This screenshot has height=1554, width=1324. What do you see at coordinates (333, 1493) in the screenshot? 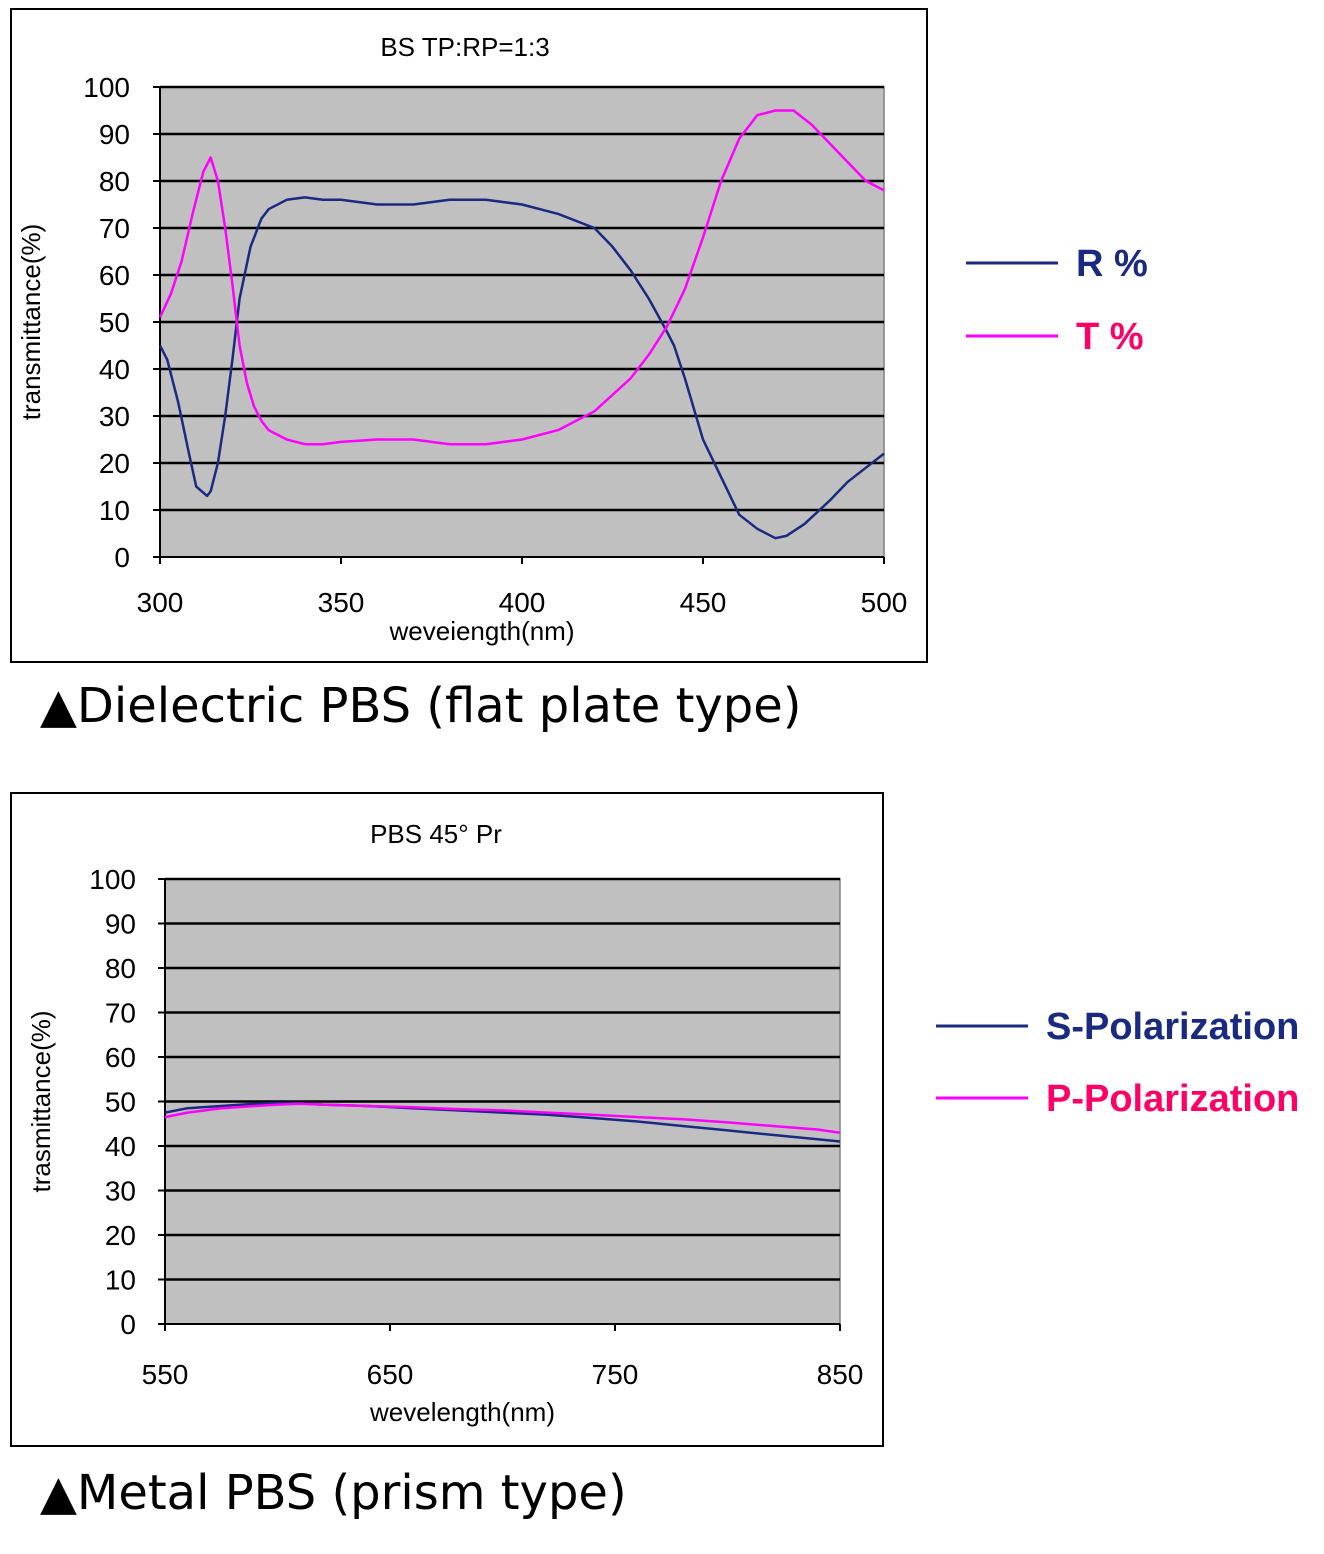
I see `caption-metal-pbs: ▲Metal PBS (prism type)` at bounding box center [333, 1493].